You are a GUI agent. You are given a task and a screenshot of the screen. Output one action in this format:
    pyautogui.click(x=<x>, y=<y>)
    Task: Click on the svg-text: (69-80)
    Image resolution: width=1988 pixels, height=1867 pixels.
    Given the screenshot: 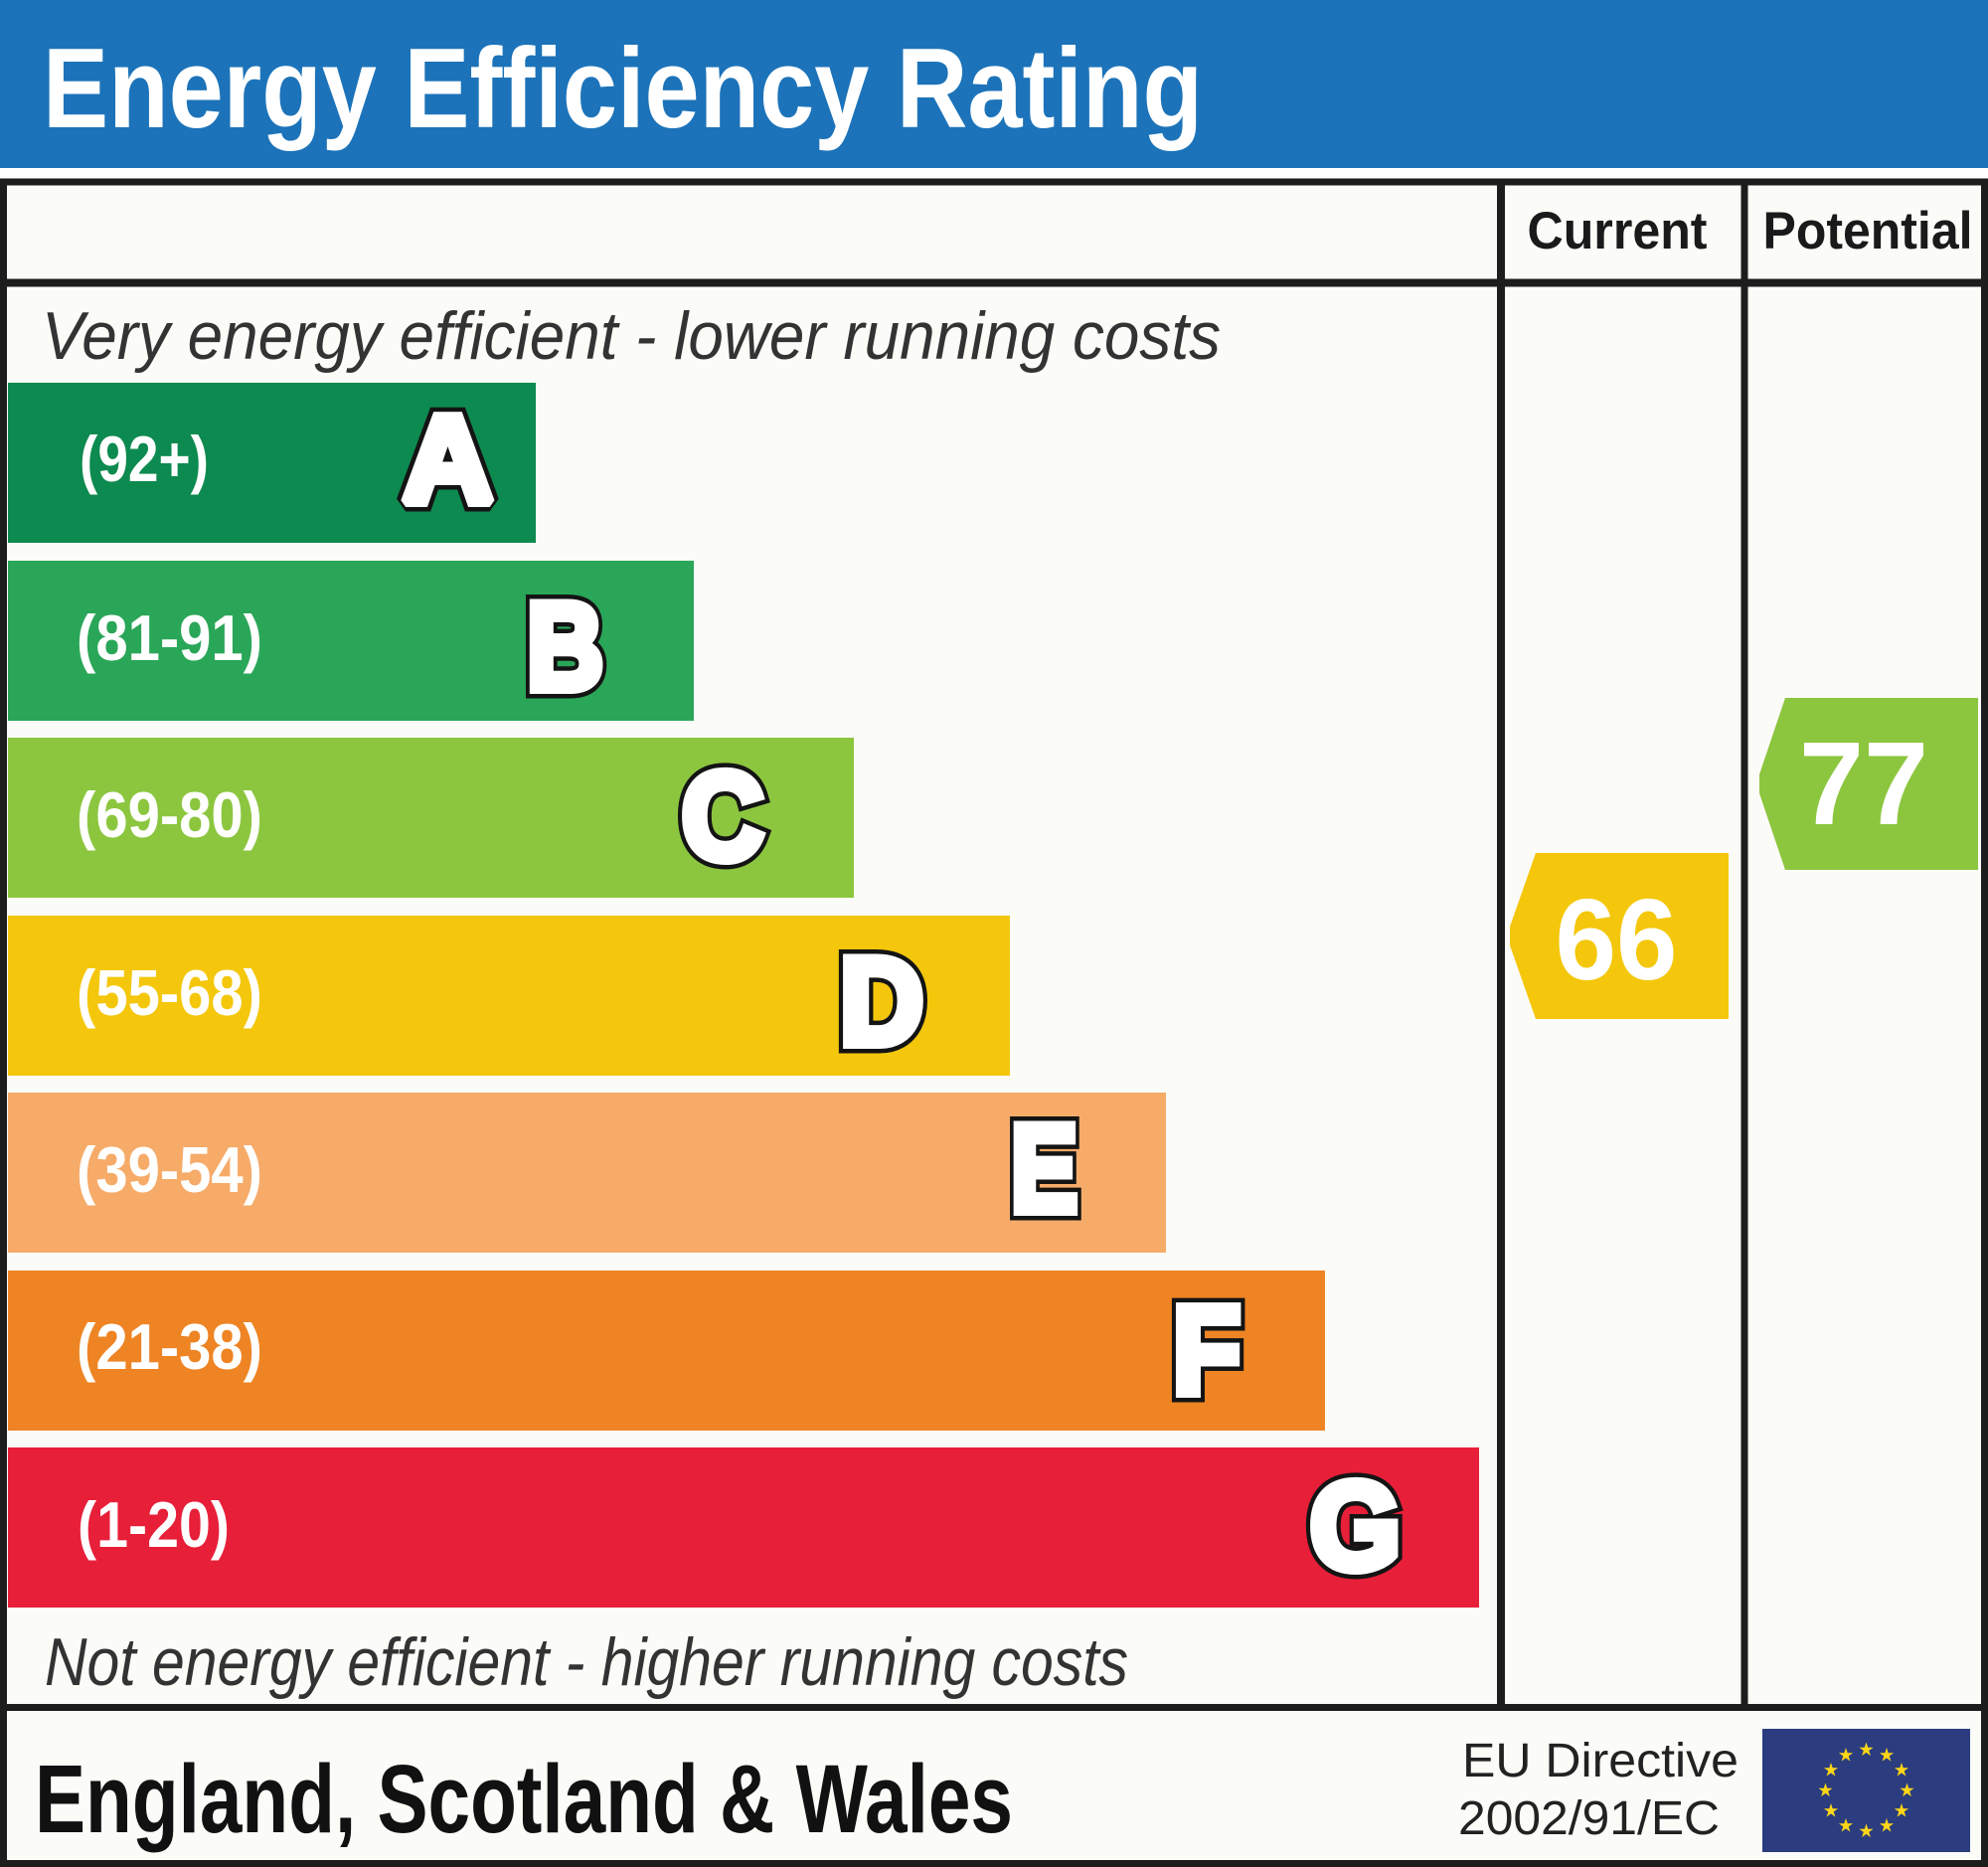 What is the action you would take?
    pyautogui.click(x=169, y=814)
    